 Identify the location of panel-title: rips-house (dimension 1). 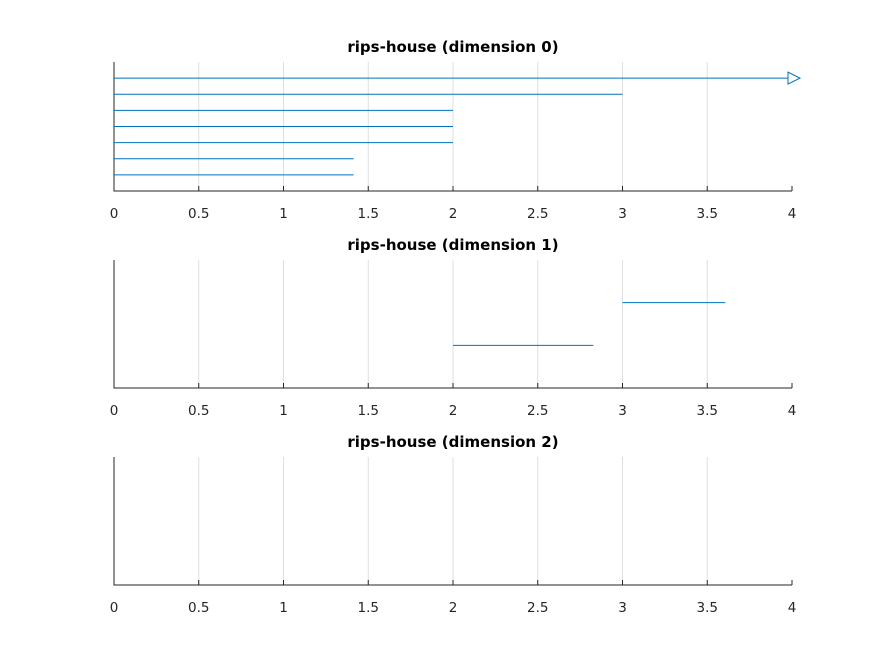
(452, 245).